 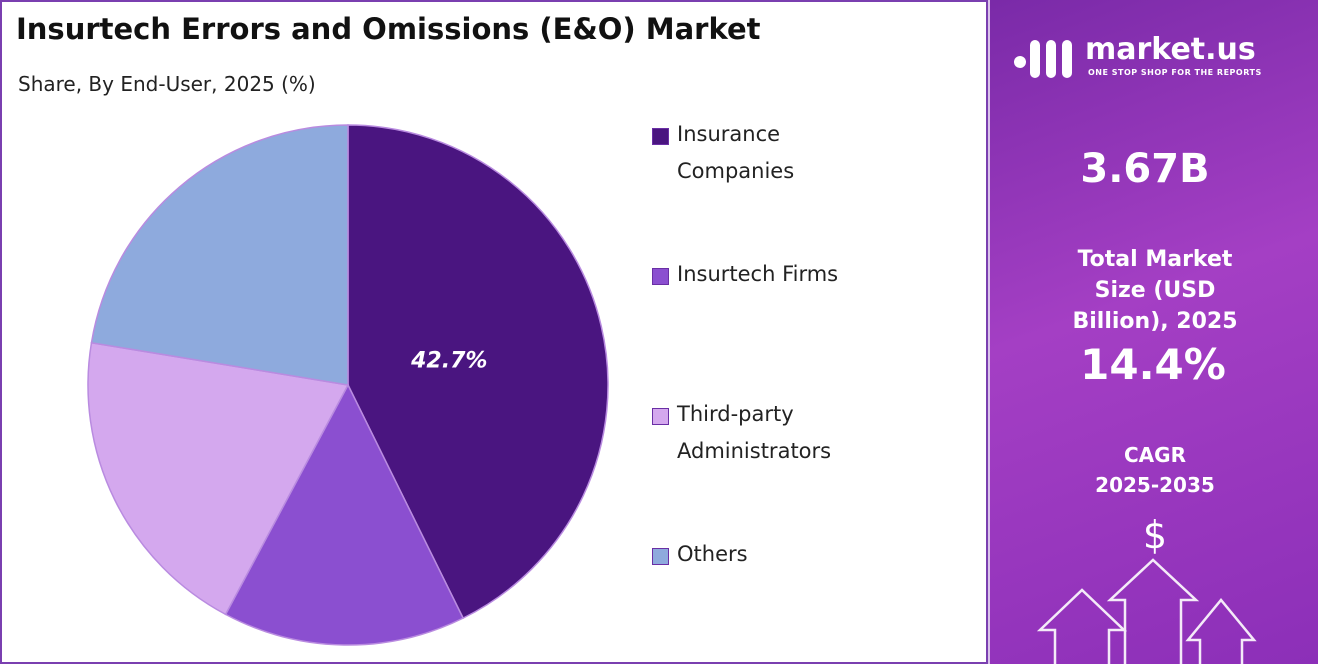 What do you see at coordinates (812, 557) in the screenshot?
I see `legend-item: Others` at bounding box center [812, 557].